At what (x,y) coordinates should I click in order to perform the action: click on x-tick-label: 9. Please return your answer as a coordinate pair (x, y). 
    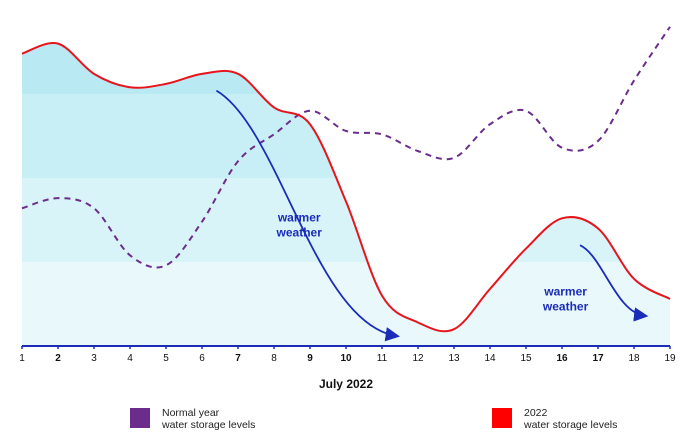
    Looking at the image, I should click on (310, 358).